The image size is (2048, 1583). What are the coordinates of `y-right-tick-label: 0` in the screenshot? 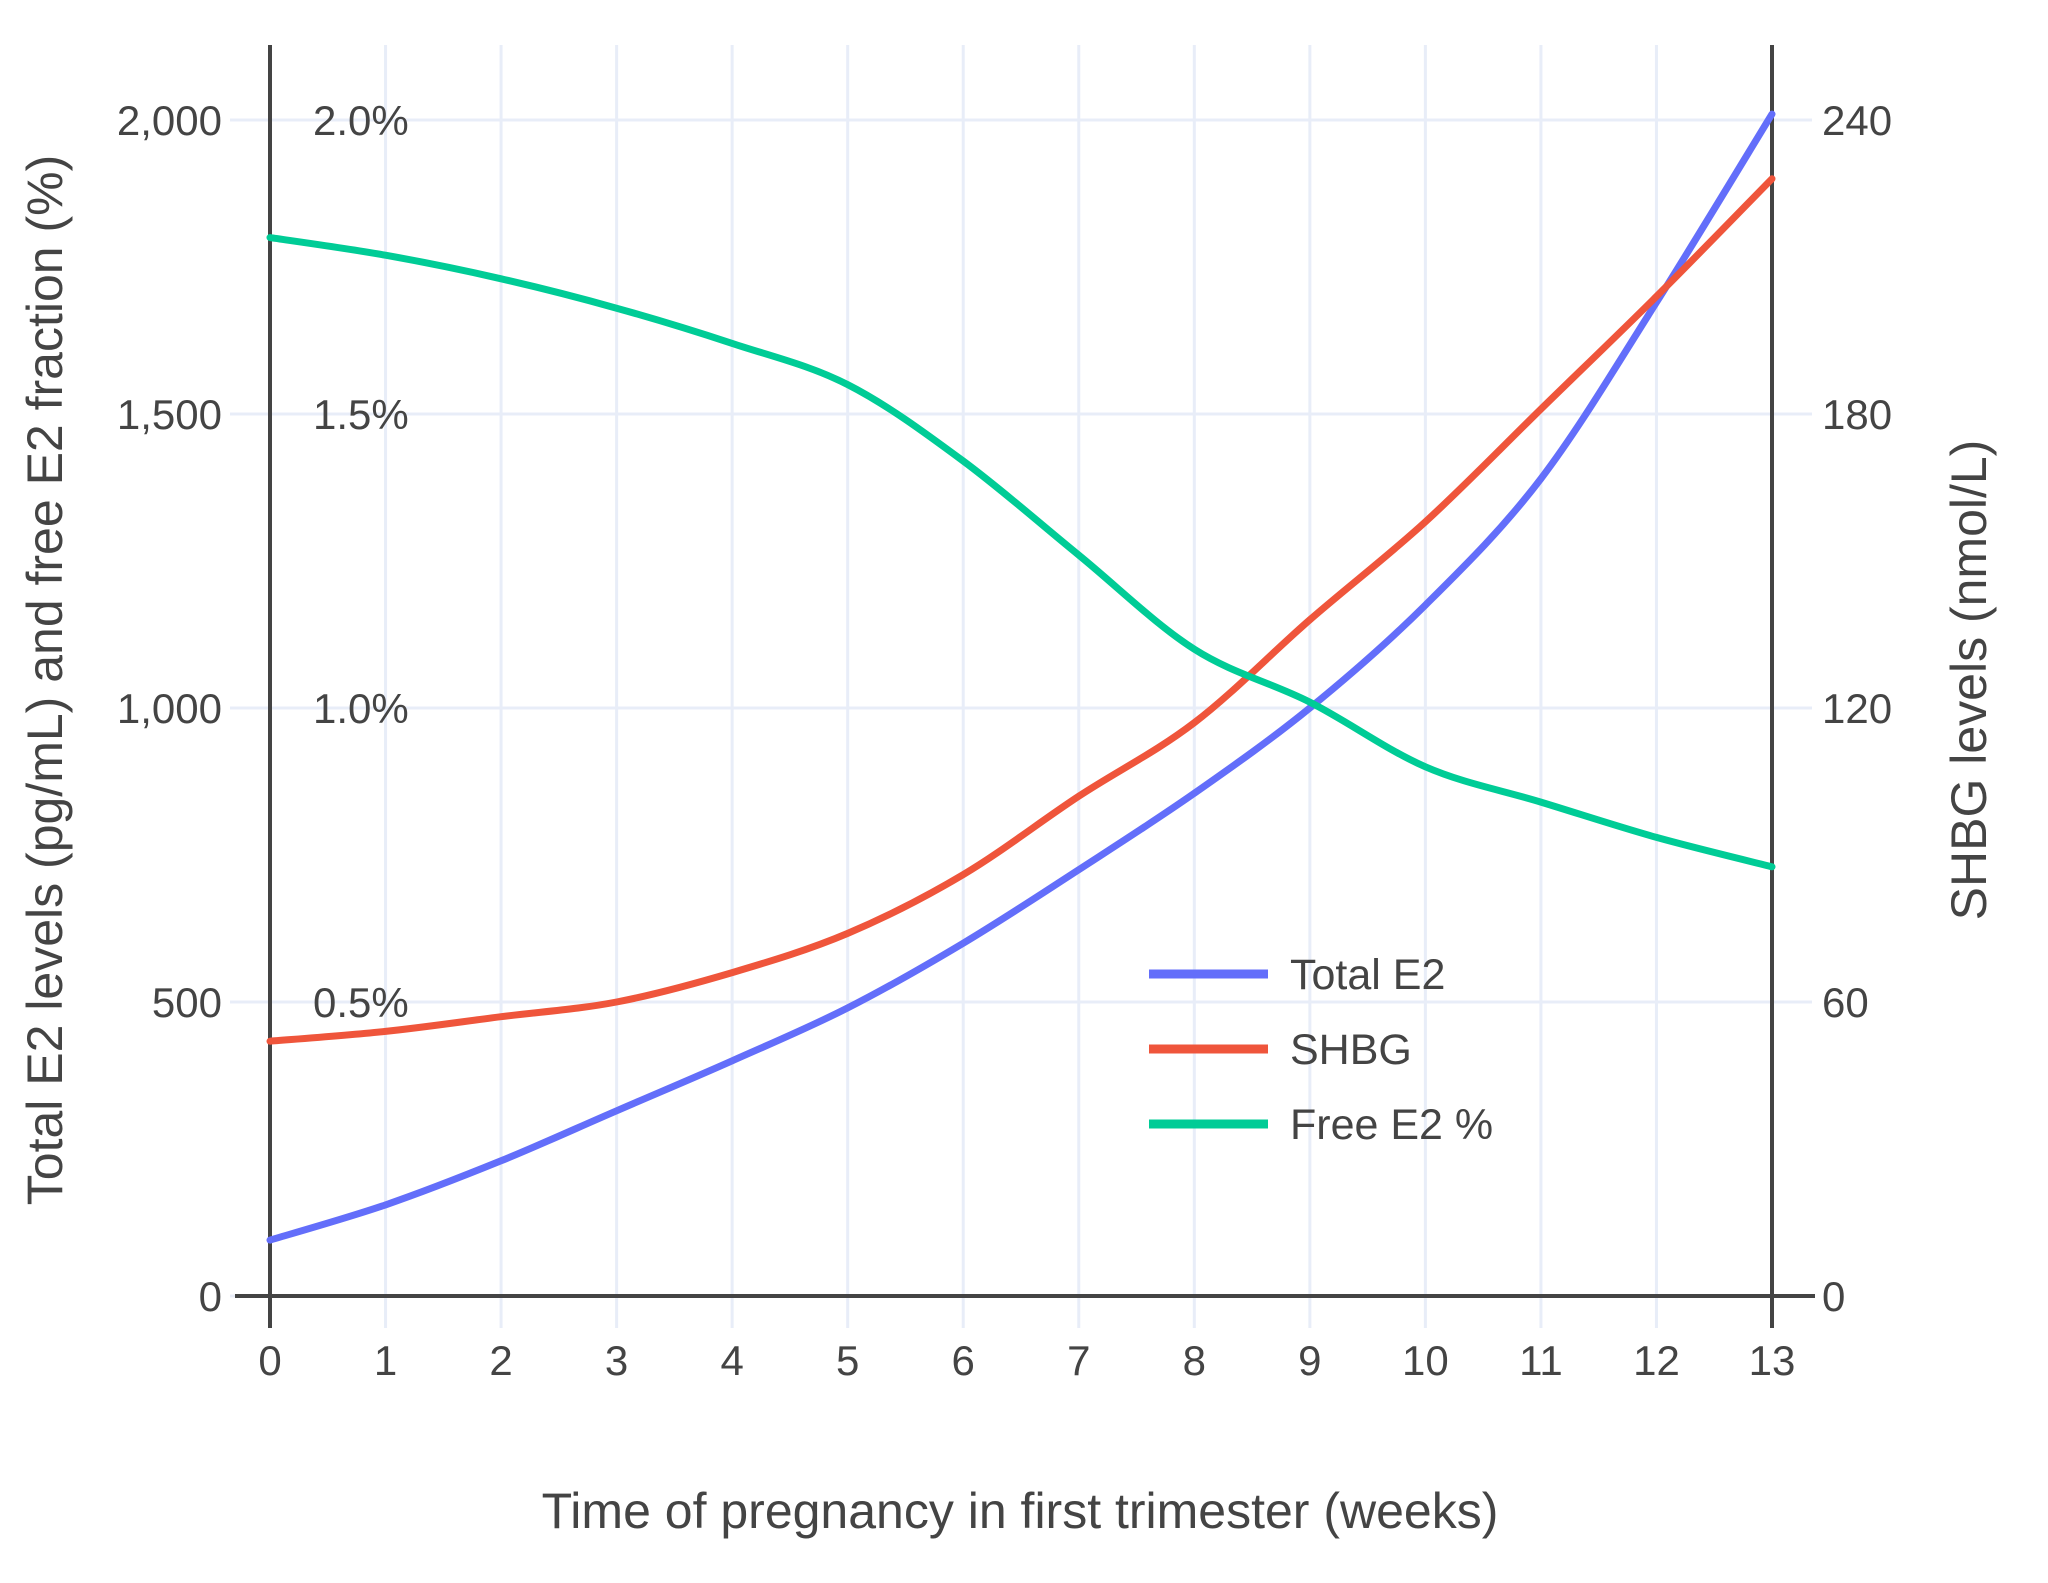 It's located at (1833, 1296).